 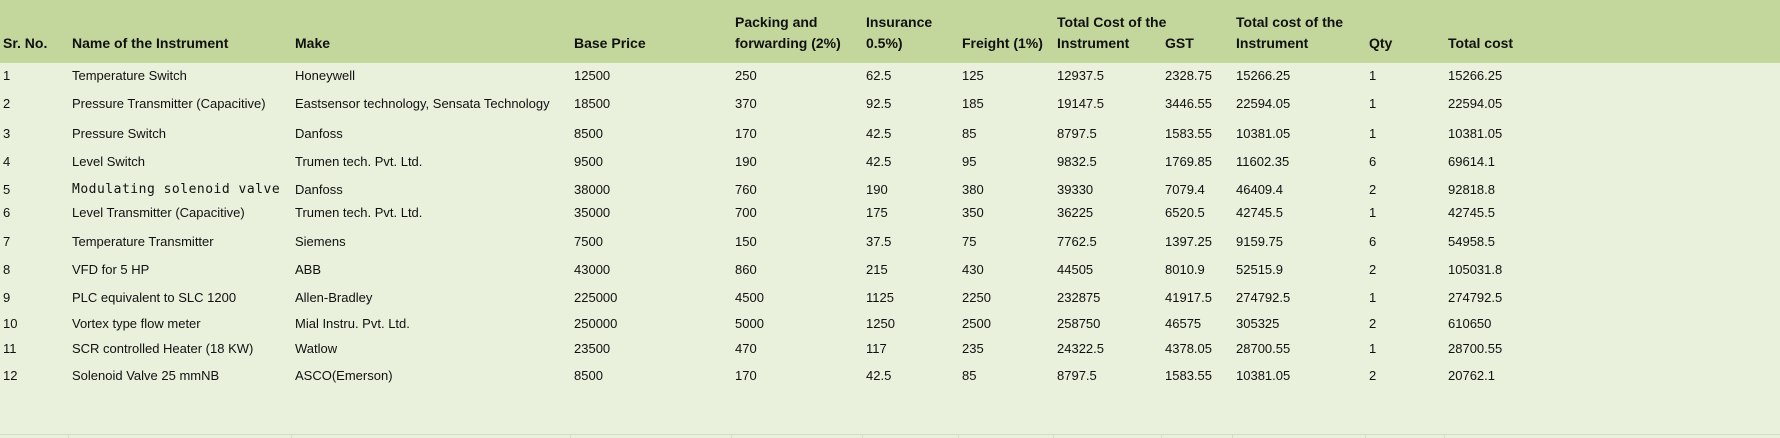 What do you see at coordinates (1185, 189) in the screenshot?
I see `cell-gst: 7079.4` at bounding box center [1185, 189].